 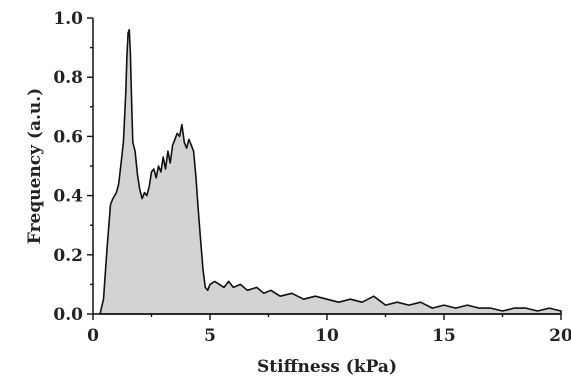 I want to click on y-tick-label: 0.6, so click(x=68, y=137).